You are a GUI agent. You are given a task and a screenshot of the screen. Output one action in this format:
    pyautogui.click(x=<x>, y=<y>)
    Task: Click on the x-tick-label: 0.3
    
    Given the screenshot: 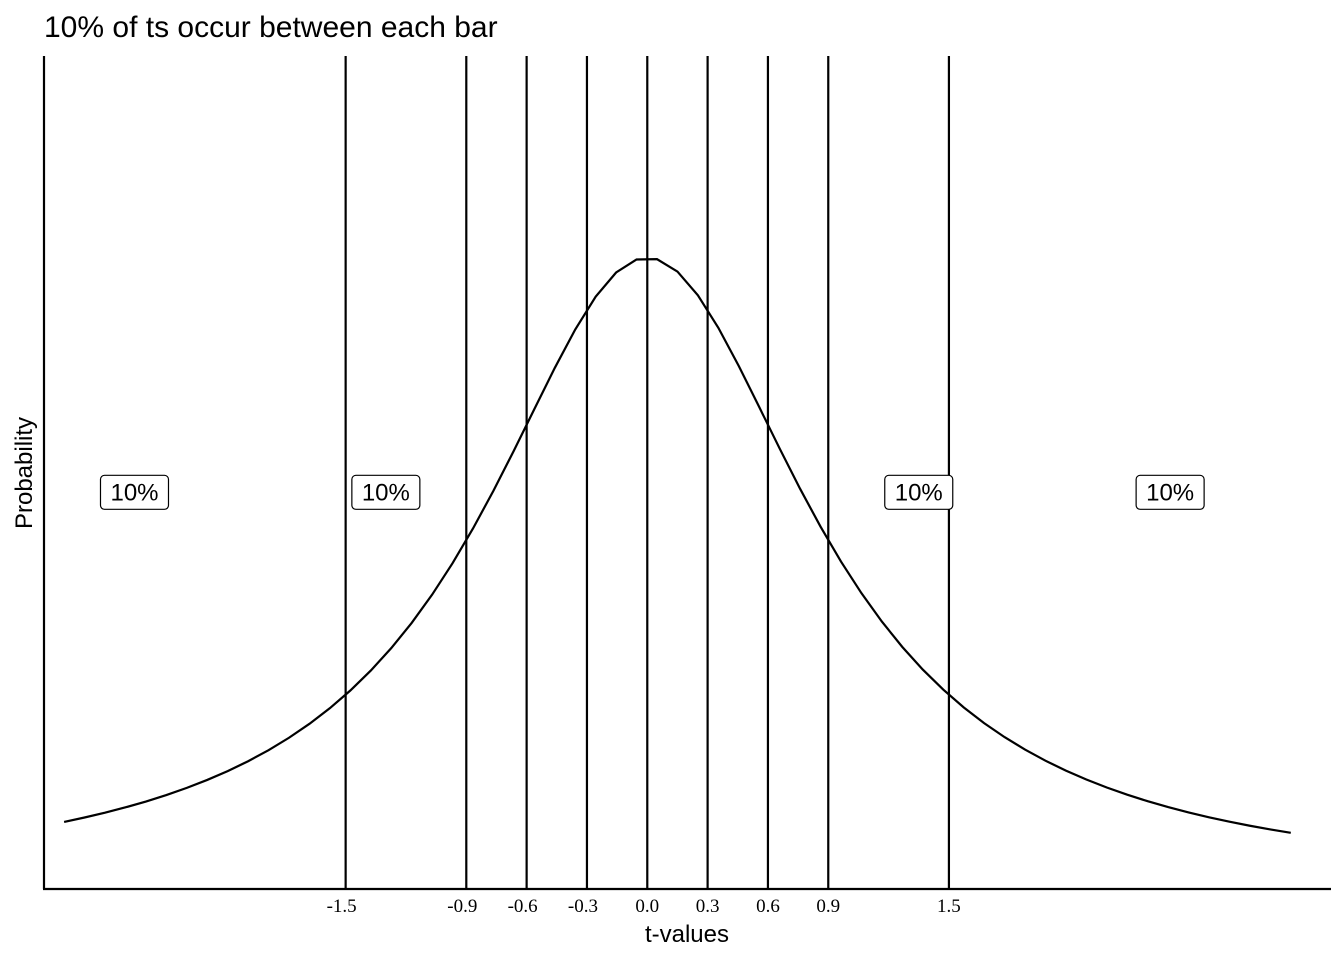 What is the action you would take?
    pyautogui.click(x=708, y=906)
    